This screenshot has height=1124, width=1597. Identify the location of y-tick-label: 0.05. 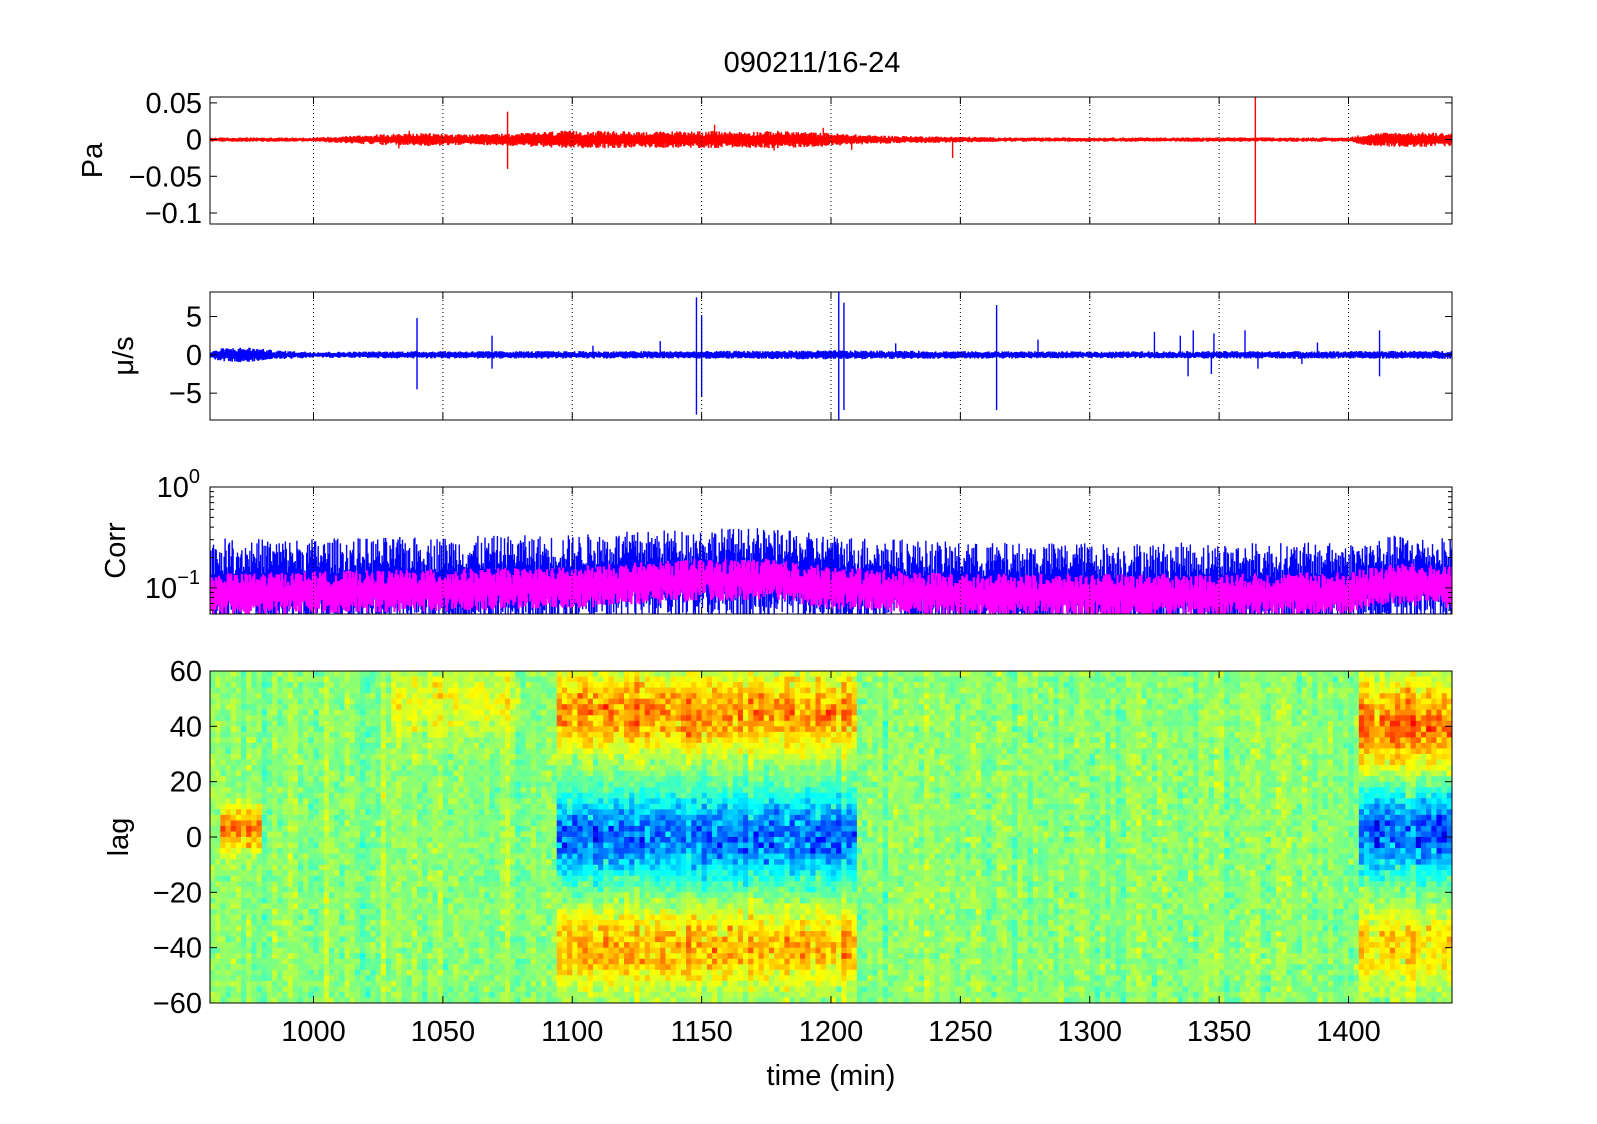
(174, 104).